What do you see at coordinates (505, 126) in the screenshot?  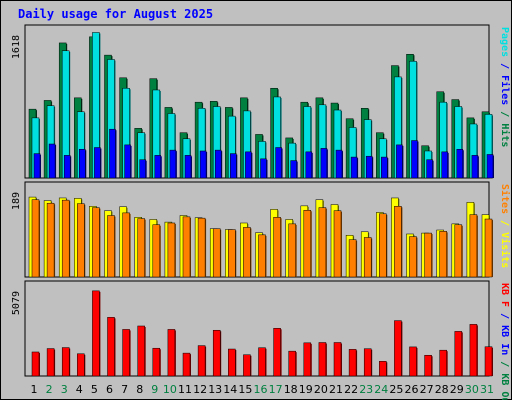 I see `axis-label-part: / Hits` at bounding box center [505, 126].